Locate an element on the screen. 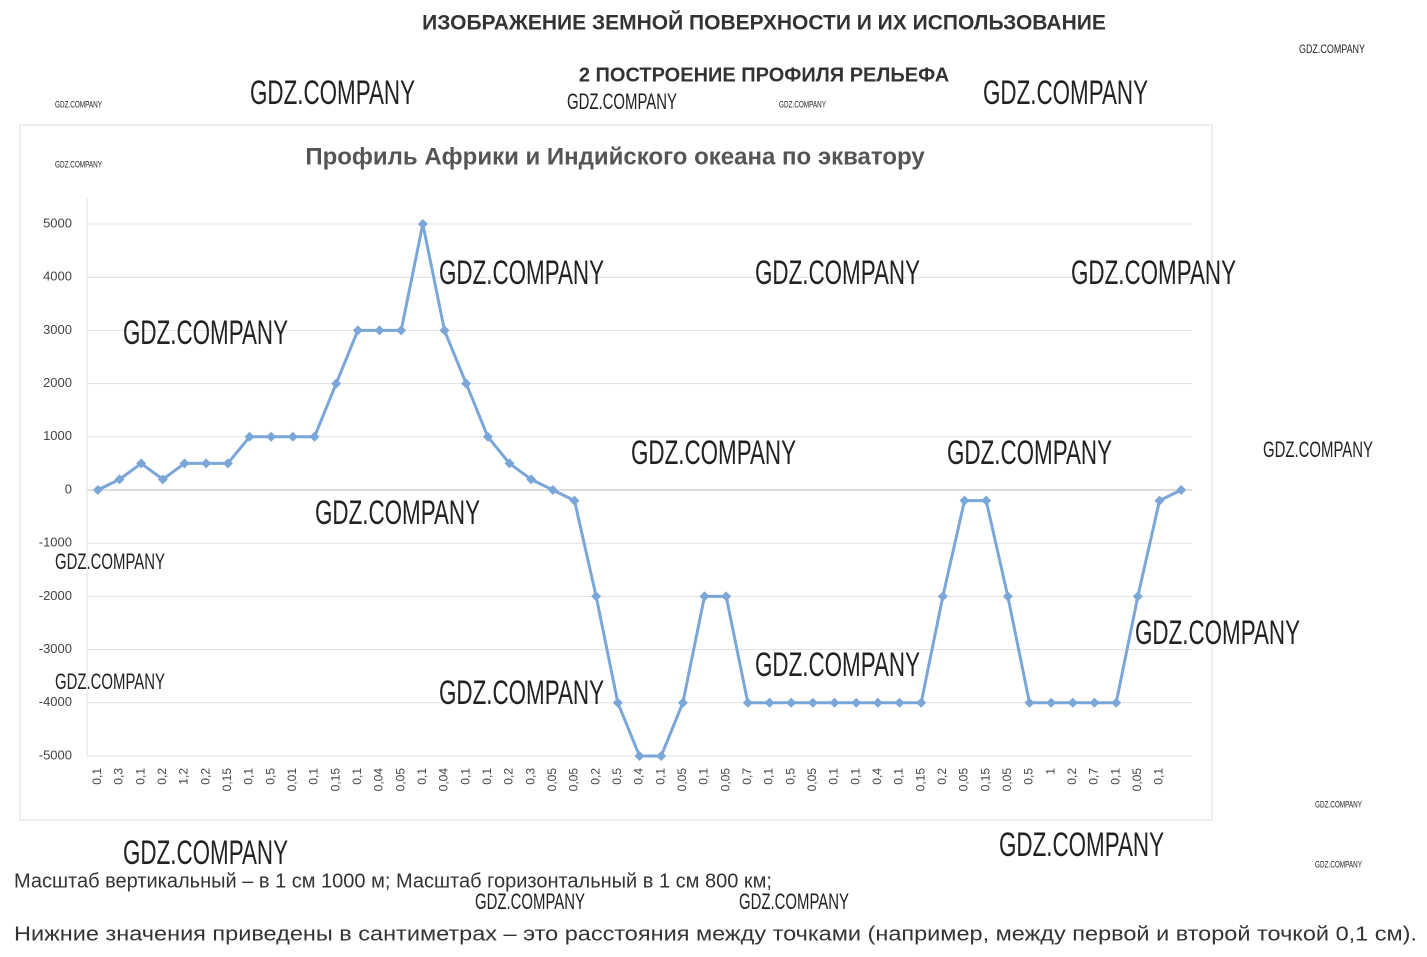 The height and width of the screenshot is (957, 1427). x-tick-label: 0,15 is located at coordinates (227, 780).